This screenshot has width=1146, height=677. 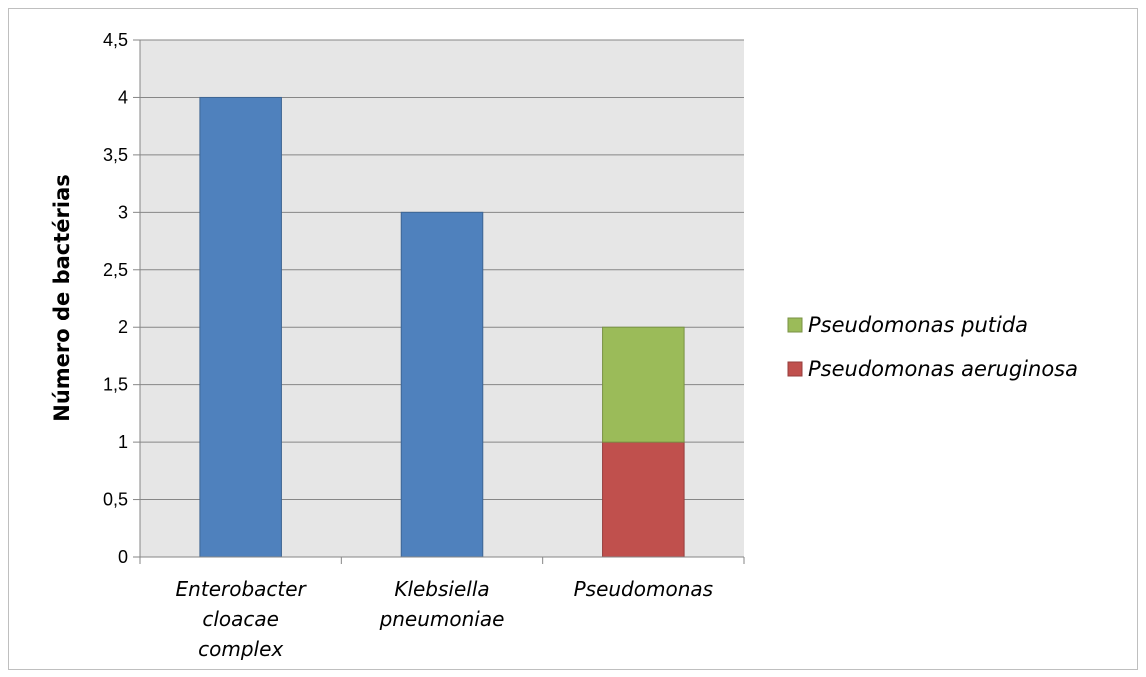 I want to click on x-category-label-line: cloacae, so click(x=240, y=619).